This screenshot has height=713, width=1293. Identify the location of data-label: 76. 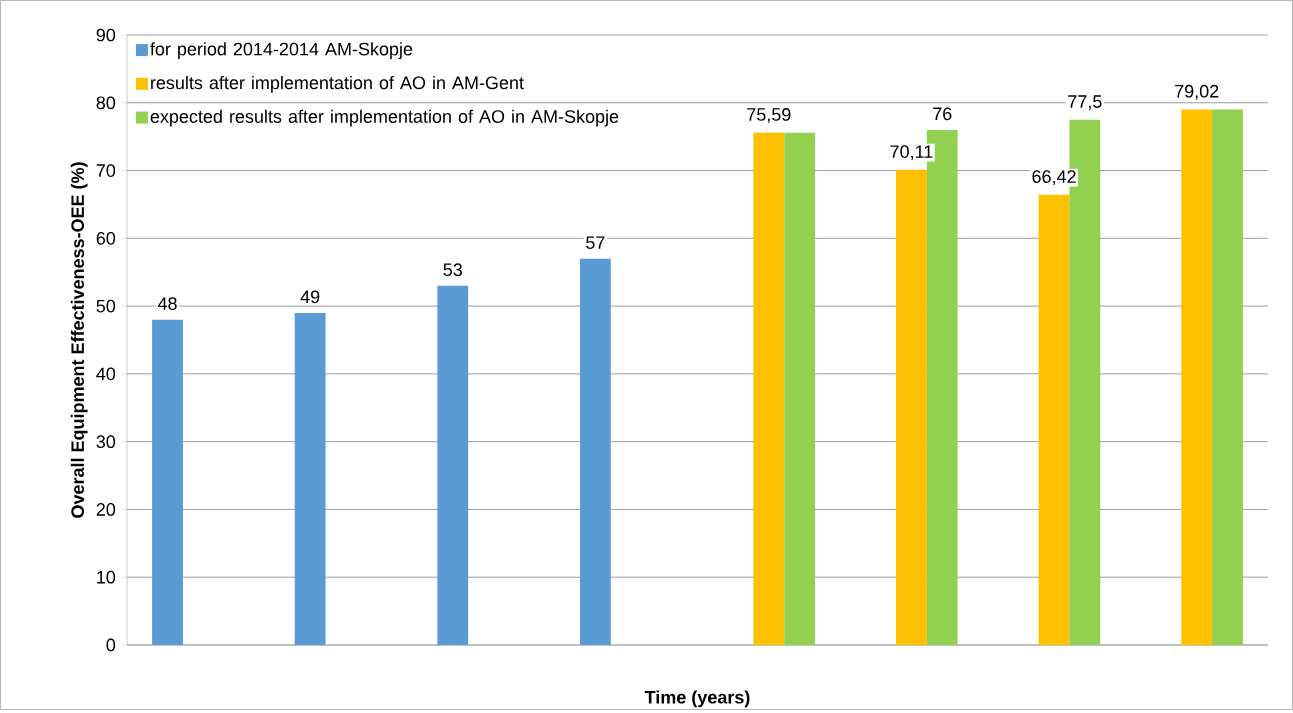
(942, 114).